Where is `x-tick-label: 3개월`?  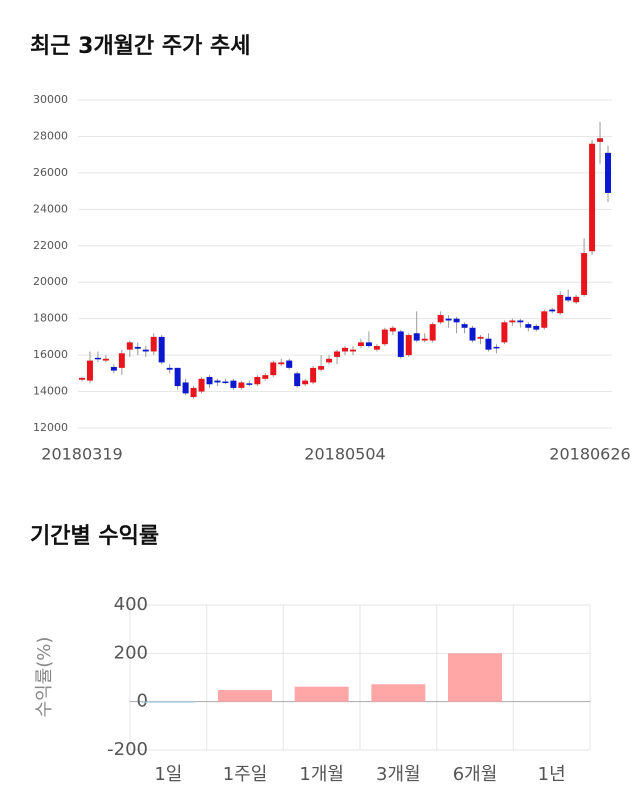
x-tick-label: 3개월 is located at coordinates (398, 774).